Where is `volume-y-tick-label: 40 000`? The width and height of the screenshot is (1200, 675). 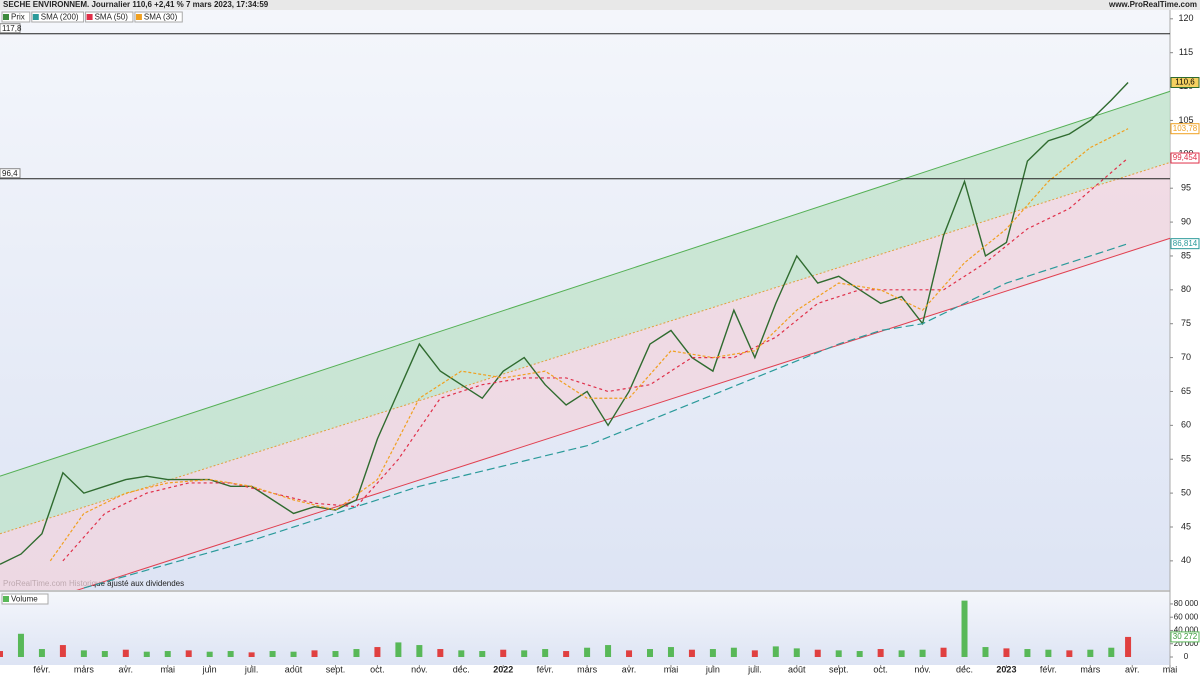 volume-y-tick-label: 40 000 is located at coordinates (1186, 630).